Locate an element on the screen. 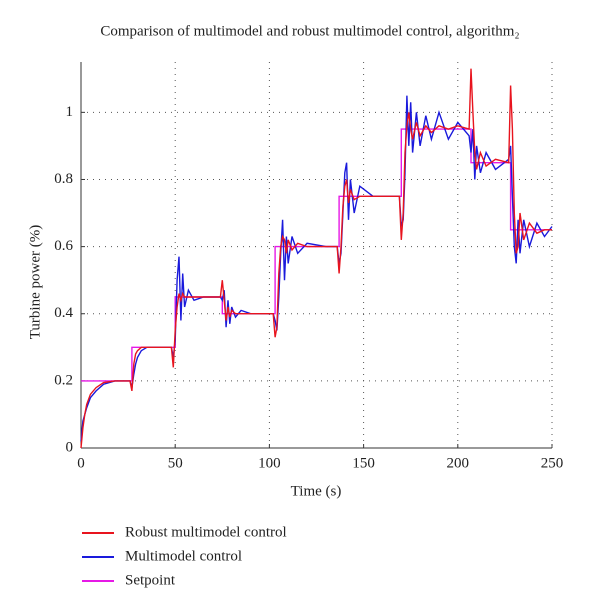 The width and height of the screenshot is (600, 615). x-tick-label: 150 is located at coordinates (363, 463).